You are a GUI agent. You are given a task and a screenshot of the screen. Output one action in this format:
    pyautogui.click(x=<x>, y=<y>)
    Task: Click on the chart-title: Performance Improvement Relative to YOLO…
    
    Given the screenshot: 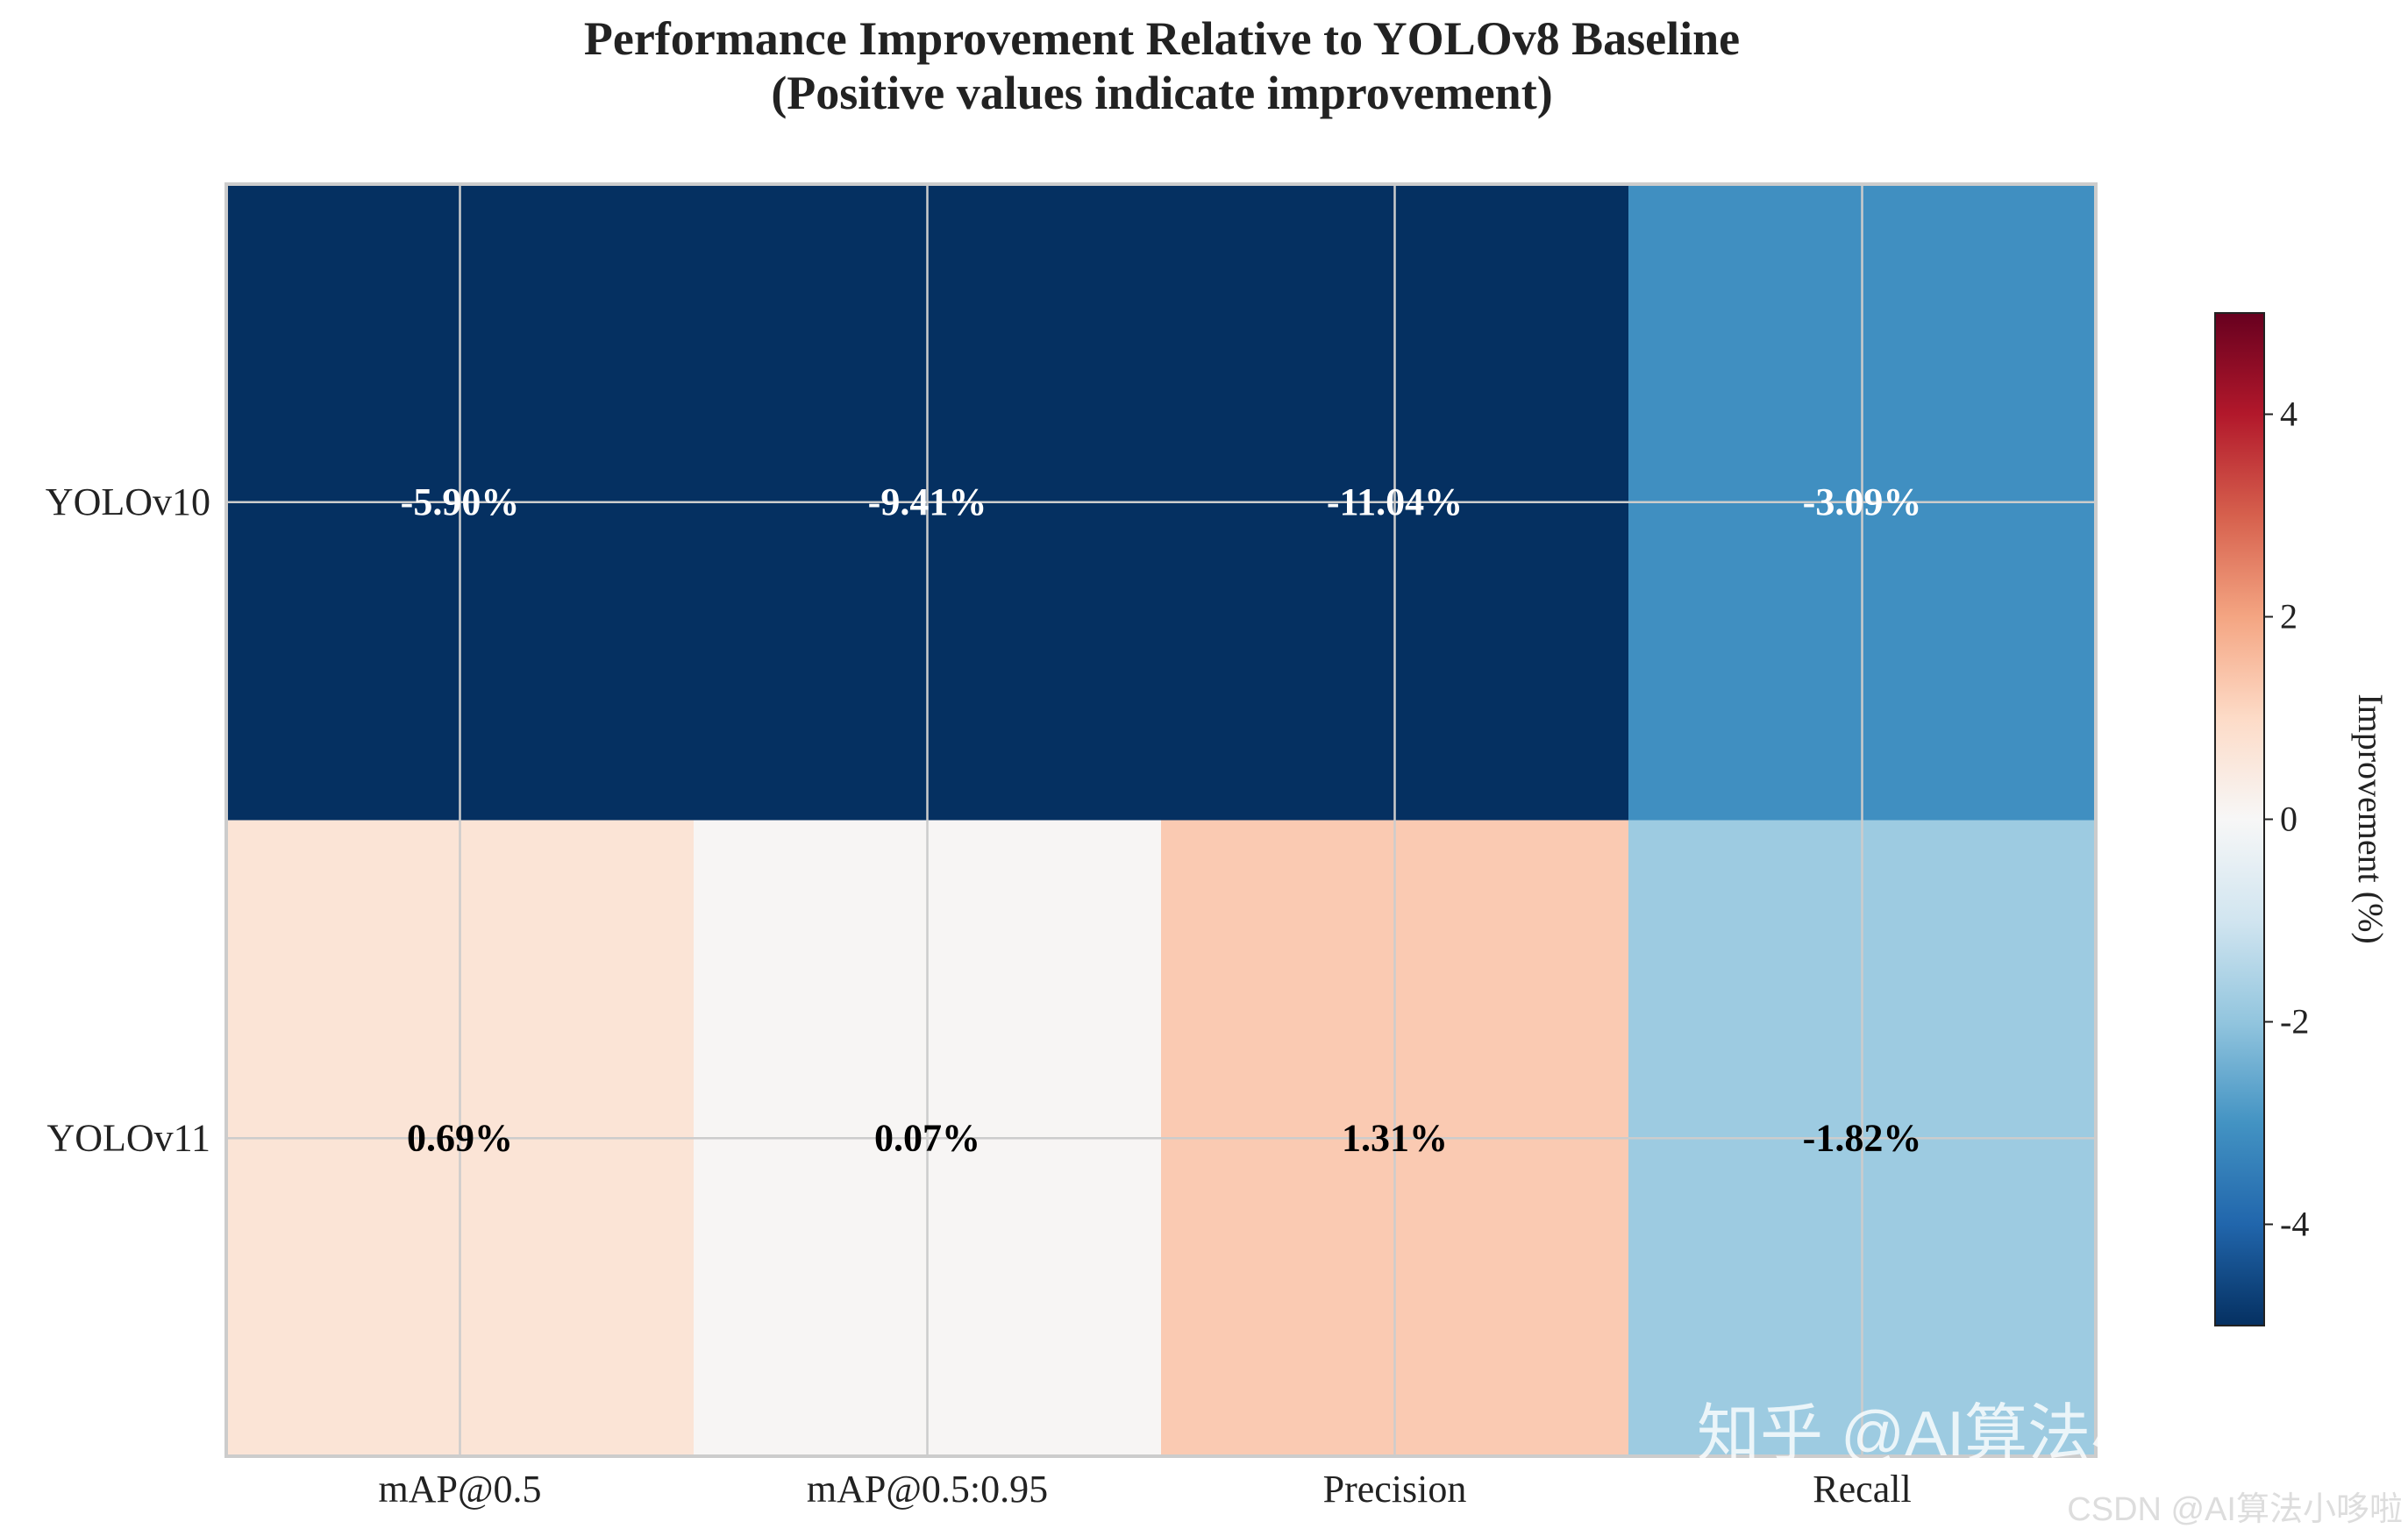 What is the action you would take?
    pyautogui.click(x=1162, y=38)
    